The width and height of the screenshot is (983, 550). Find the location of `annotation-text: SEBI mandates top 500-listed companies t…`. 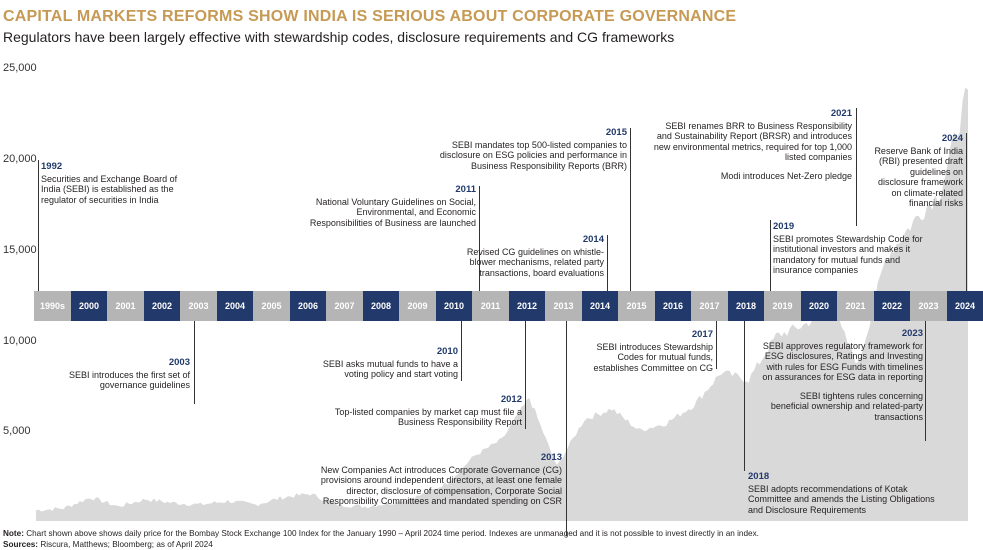

annotation-text: SEBI mandates top 500-listed companies t… is located at coordinates (533, 155).